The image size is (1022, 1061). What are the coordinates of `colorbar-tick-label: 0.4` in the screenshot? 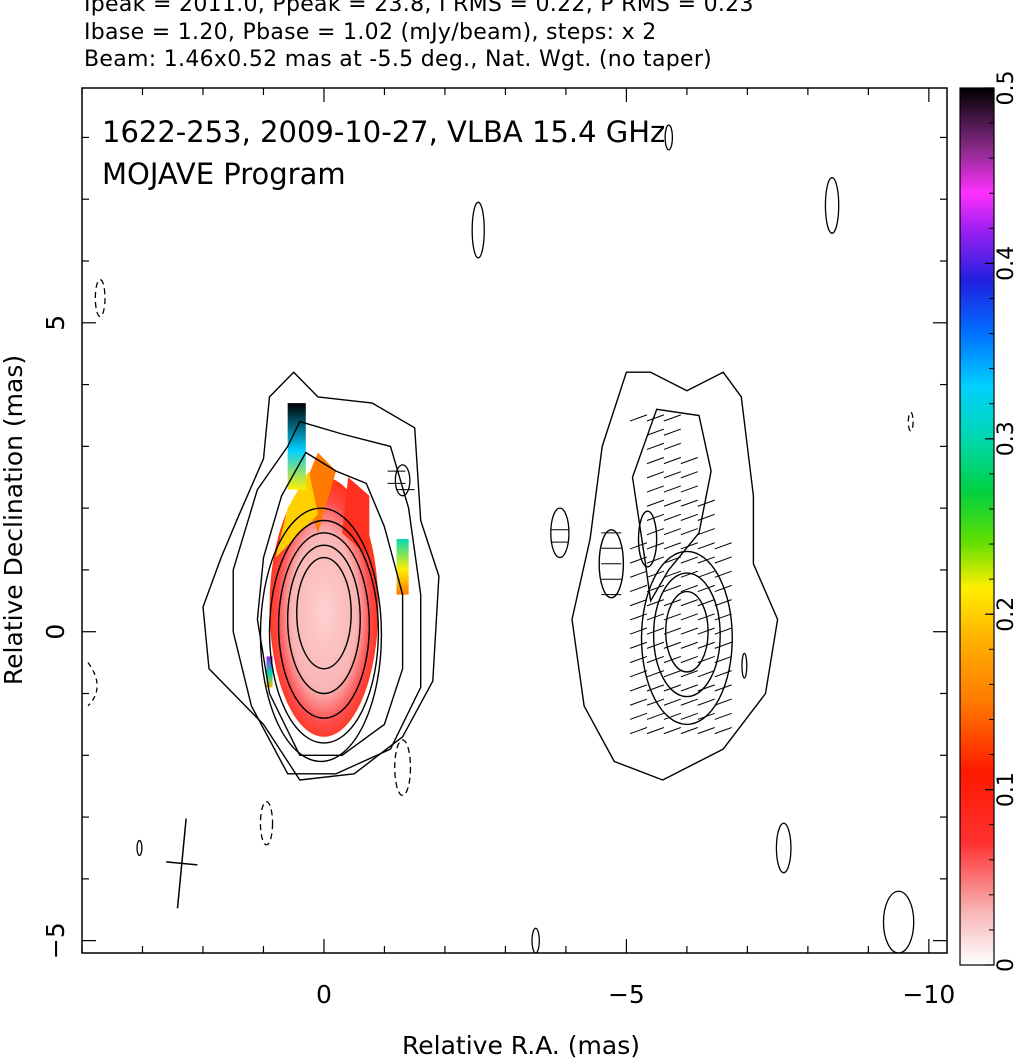 It's located at (1006, 263).